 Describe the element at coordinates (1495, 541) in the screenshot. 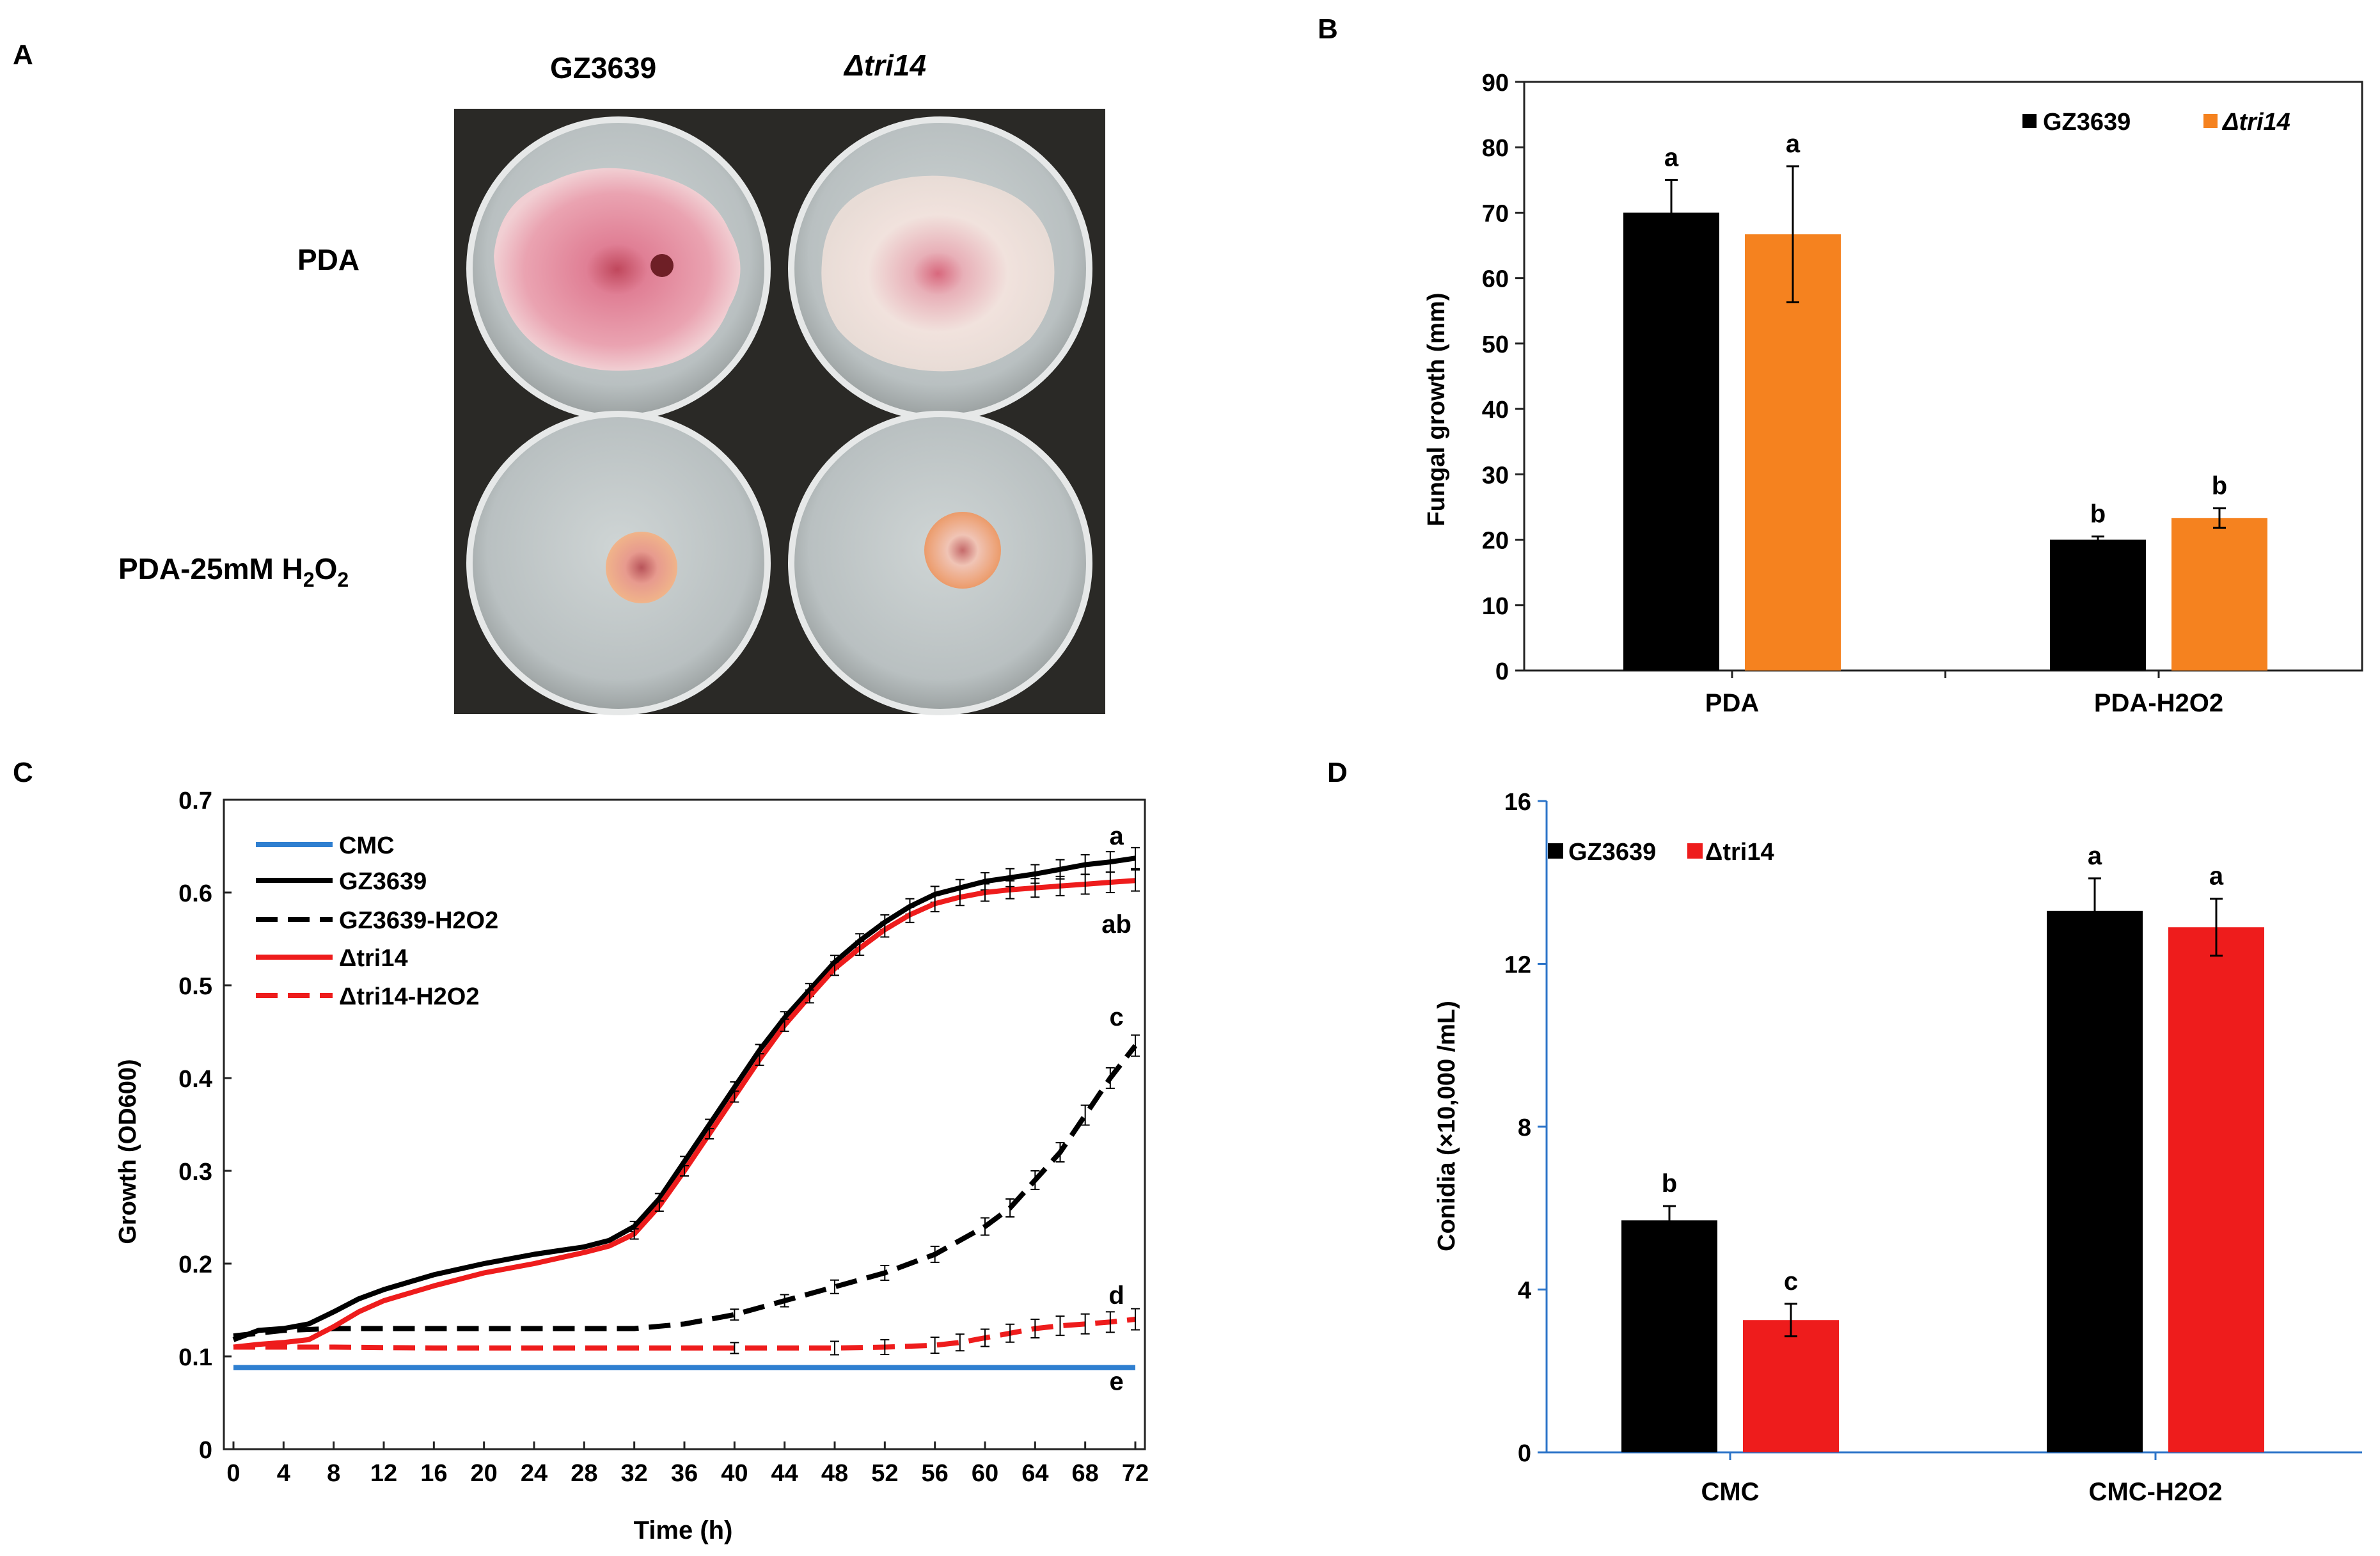

I see `chart-b-ytick-label-2: 20` at that location.